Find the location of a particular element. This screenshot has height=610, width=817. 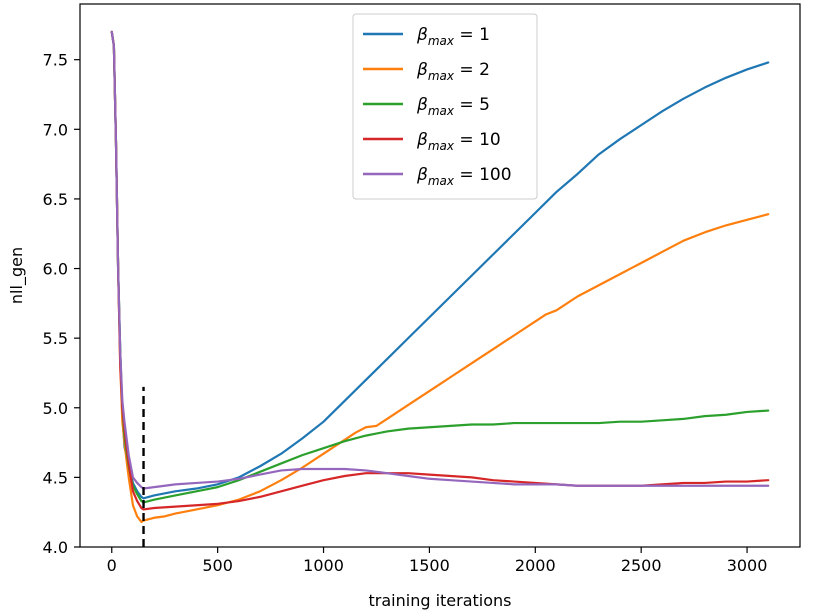

x-tick-label: 3000 is located at coordinates (747, 565).